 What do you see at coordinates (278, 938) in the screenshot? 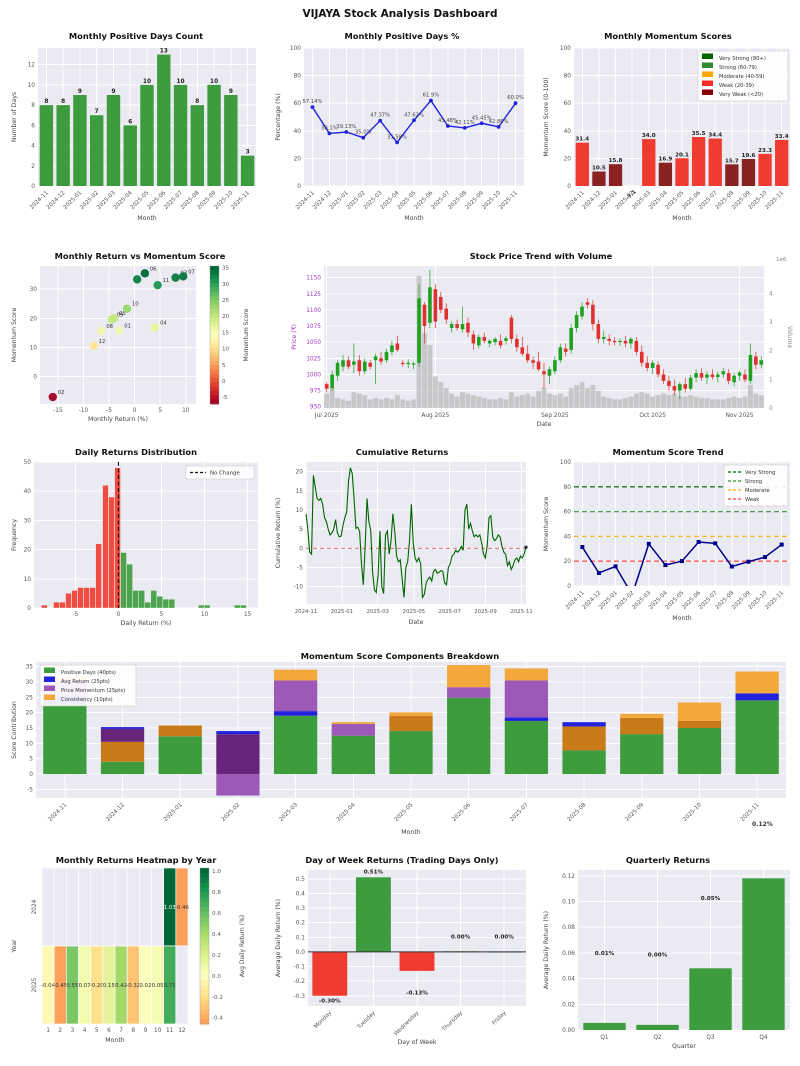
I see `svg-text: Average Daily Return (%)` at bounding box center [278, 938].